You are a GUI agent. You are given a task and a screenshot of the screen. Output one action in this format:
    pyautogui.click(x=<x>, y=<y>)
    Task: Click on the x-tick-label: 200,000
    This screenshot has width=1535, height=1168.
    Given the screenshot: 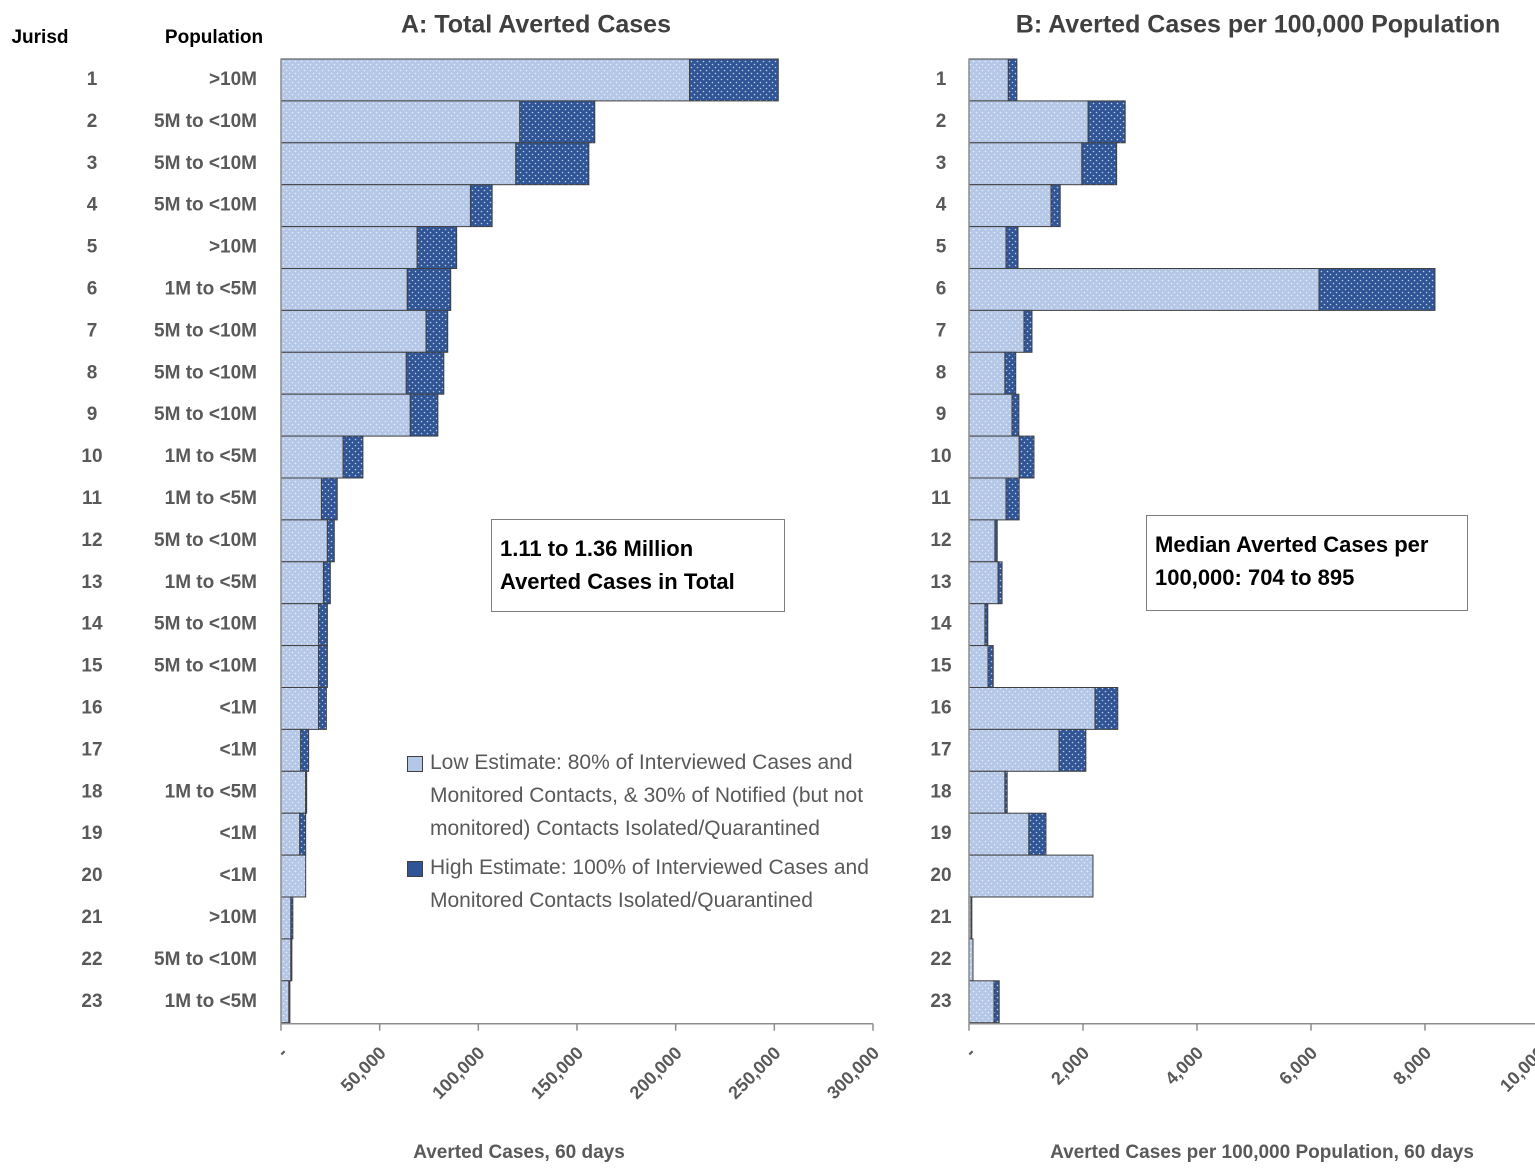 What is the action you would take?
    pyautogui.click(x=656, y=1073)
    